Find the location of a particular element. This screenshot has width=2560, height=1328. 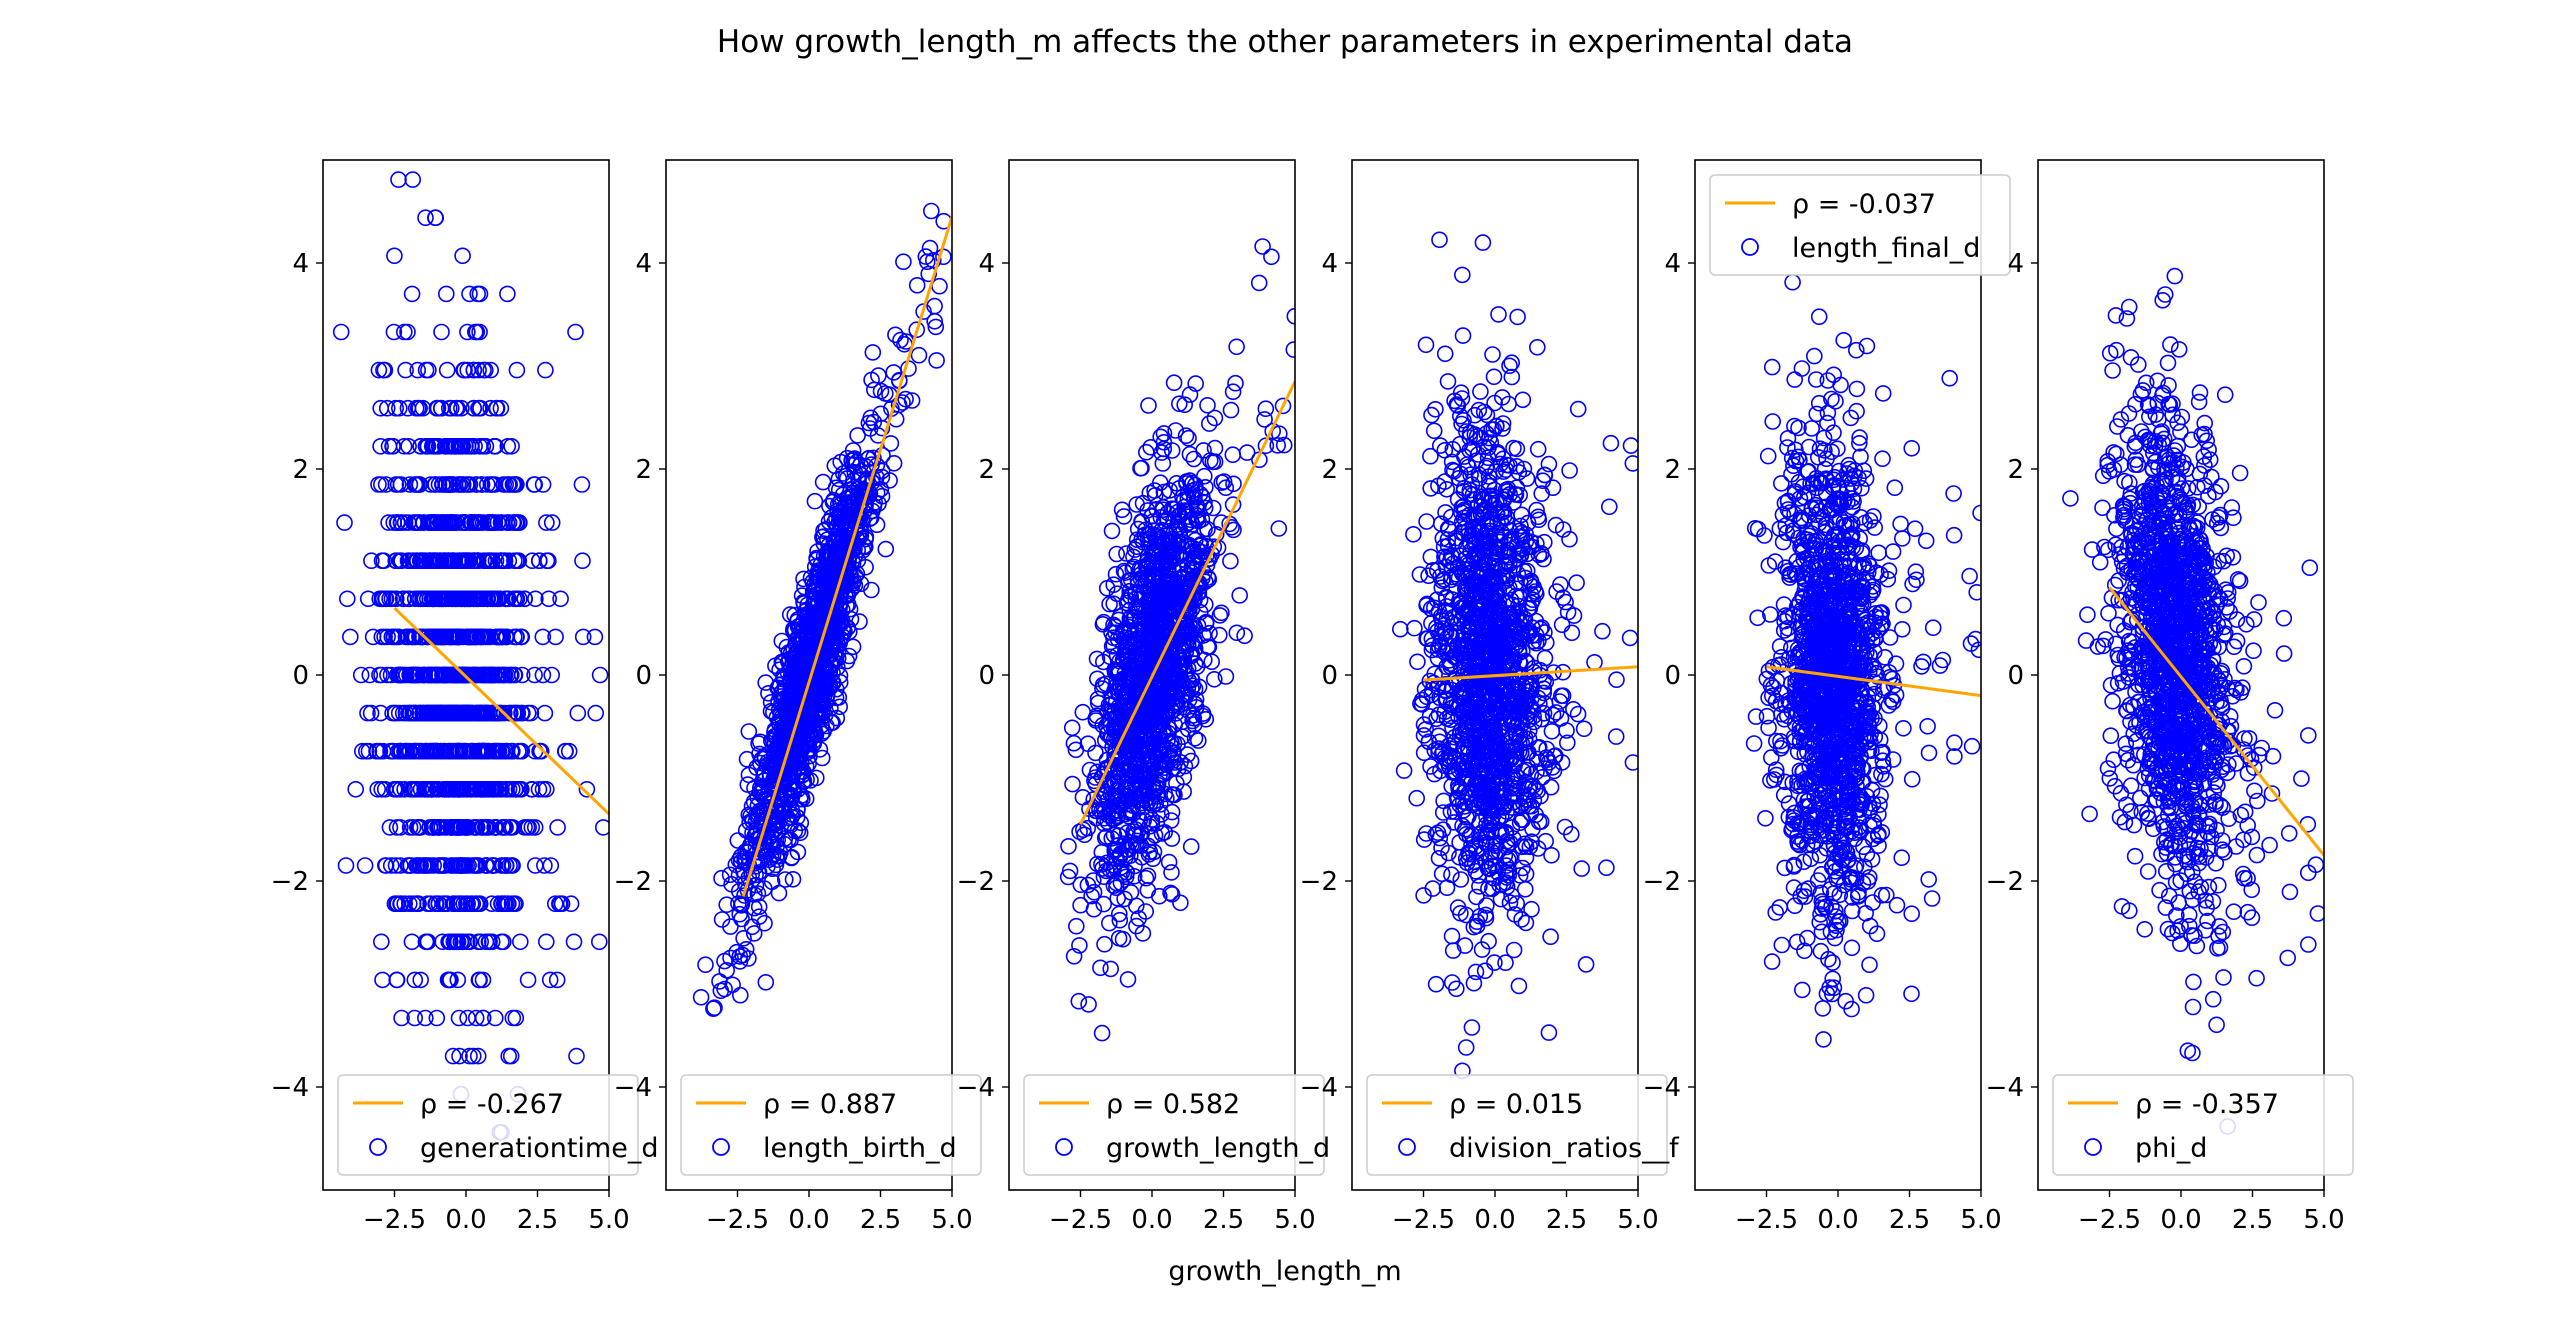

fit-line is located at coordinates (501, 711).